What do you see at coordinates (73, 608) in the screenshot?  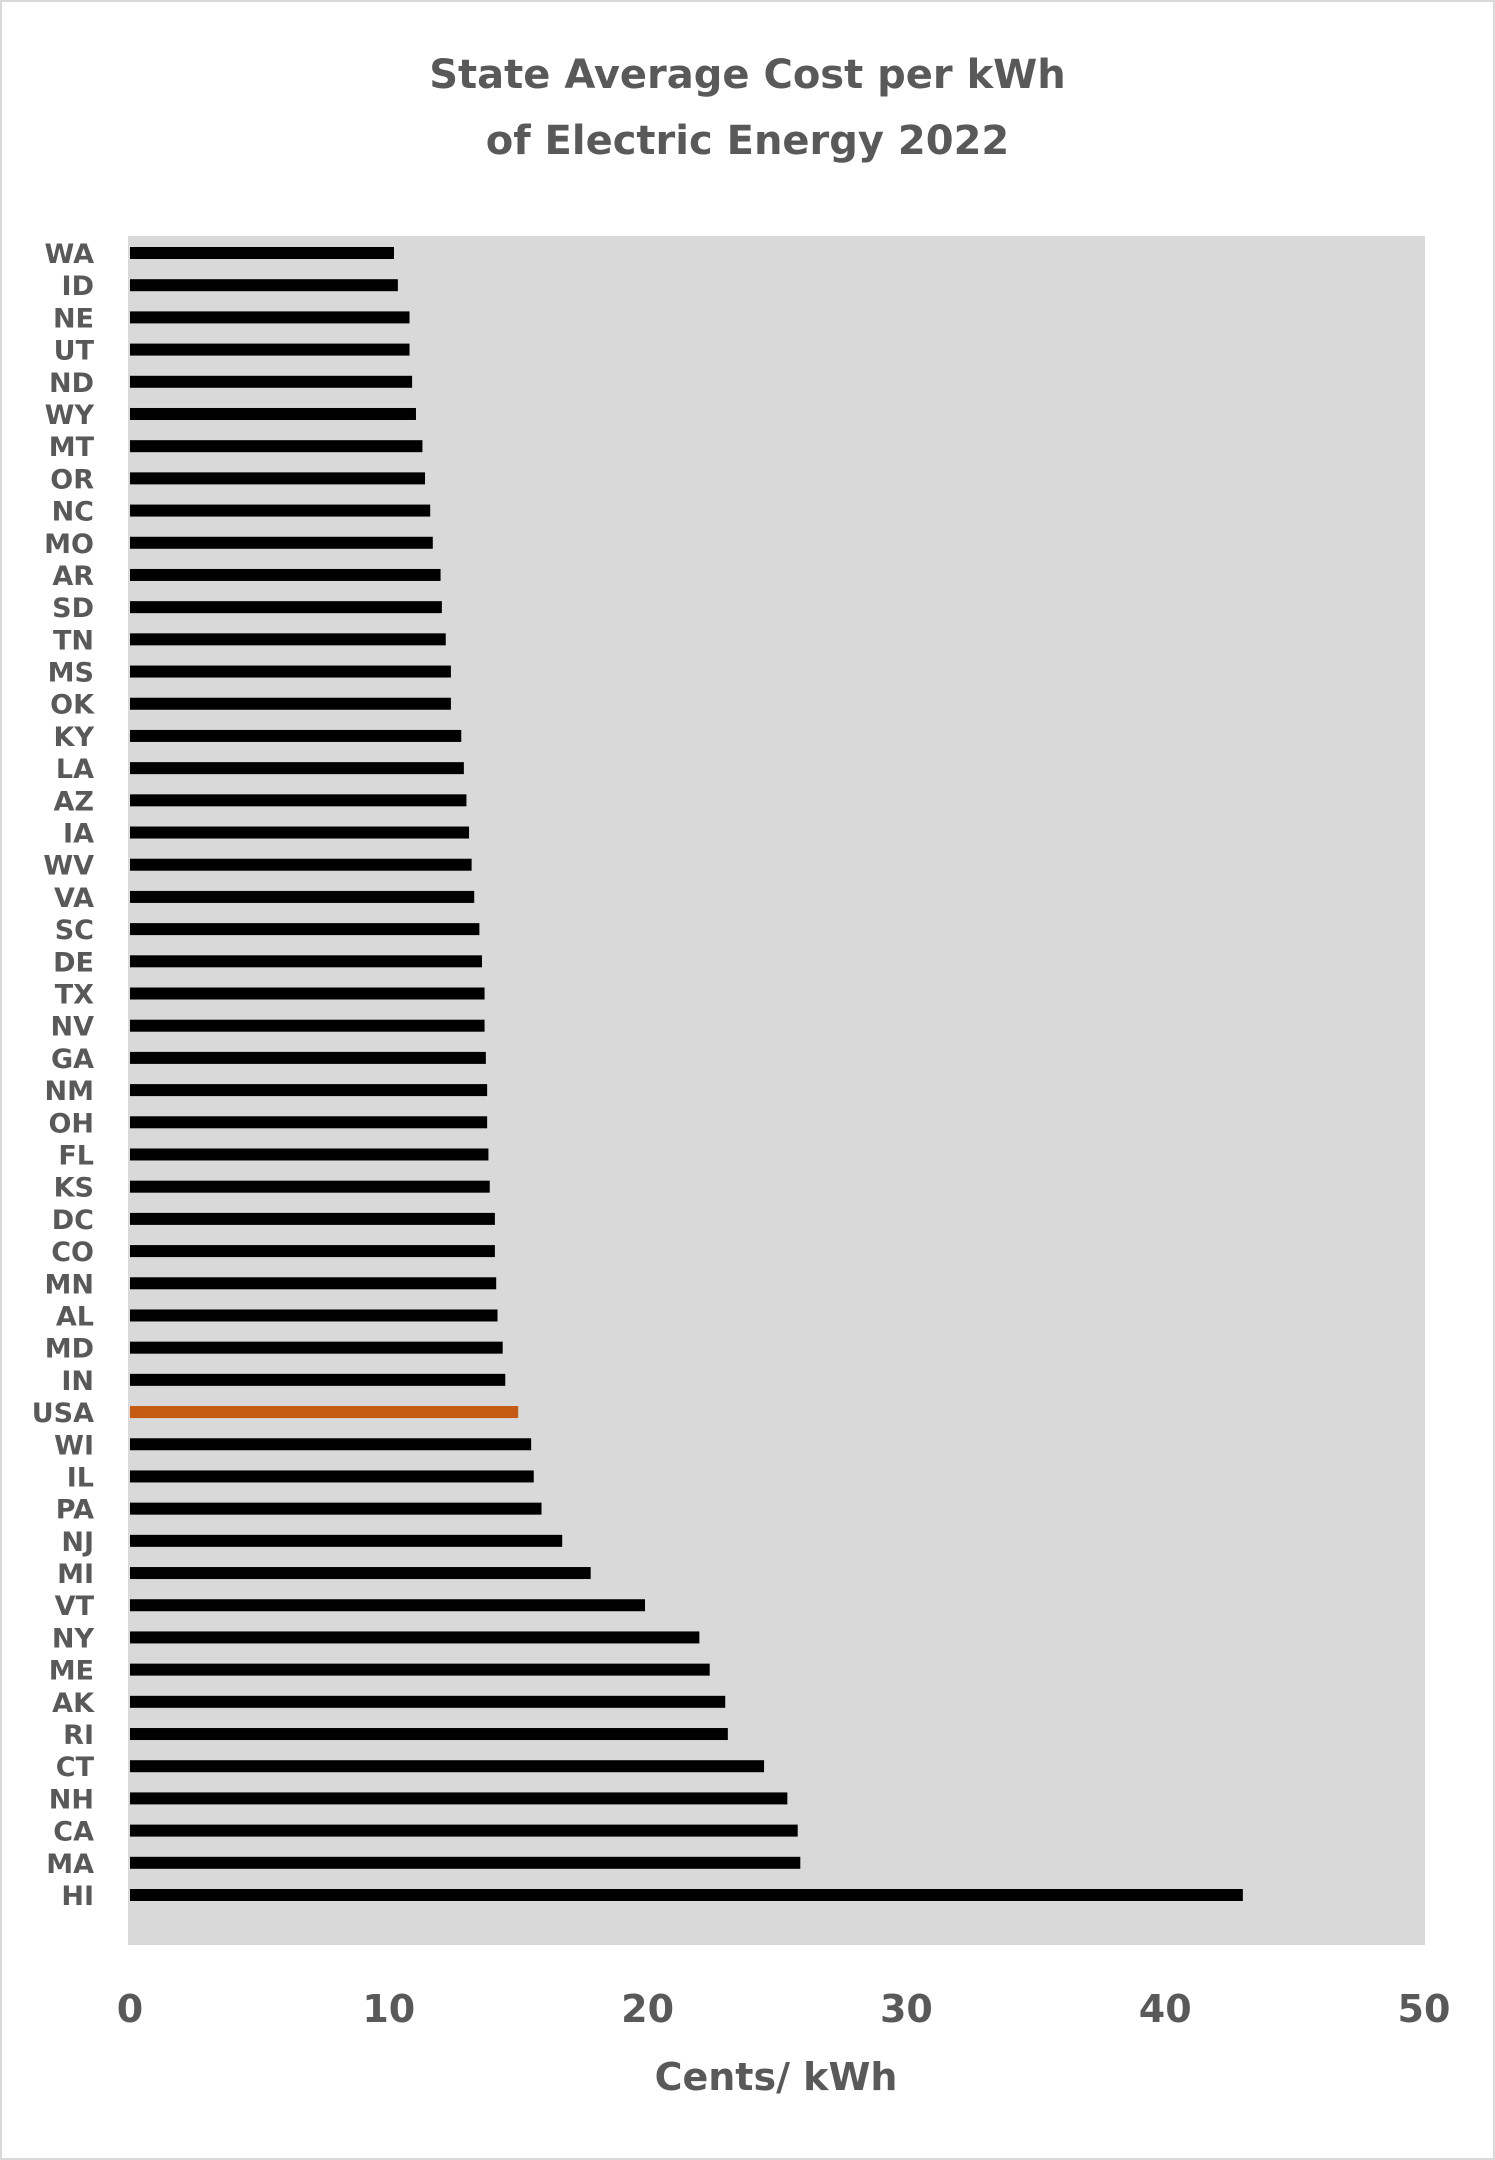 I see `category-label: SD` at bounding box center [73, 608].